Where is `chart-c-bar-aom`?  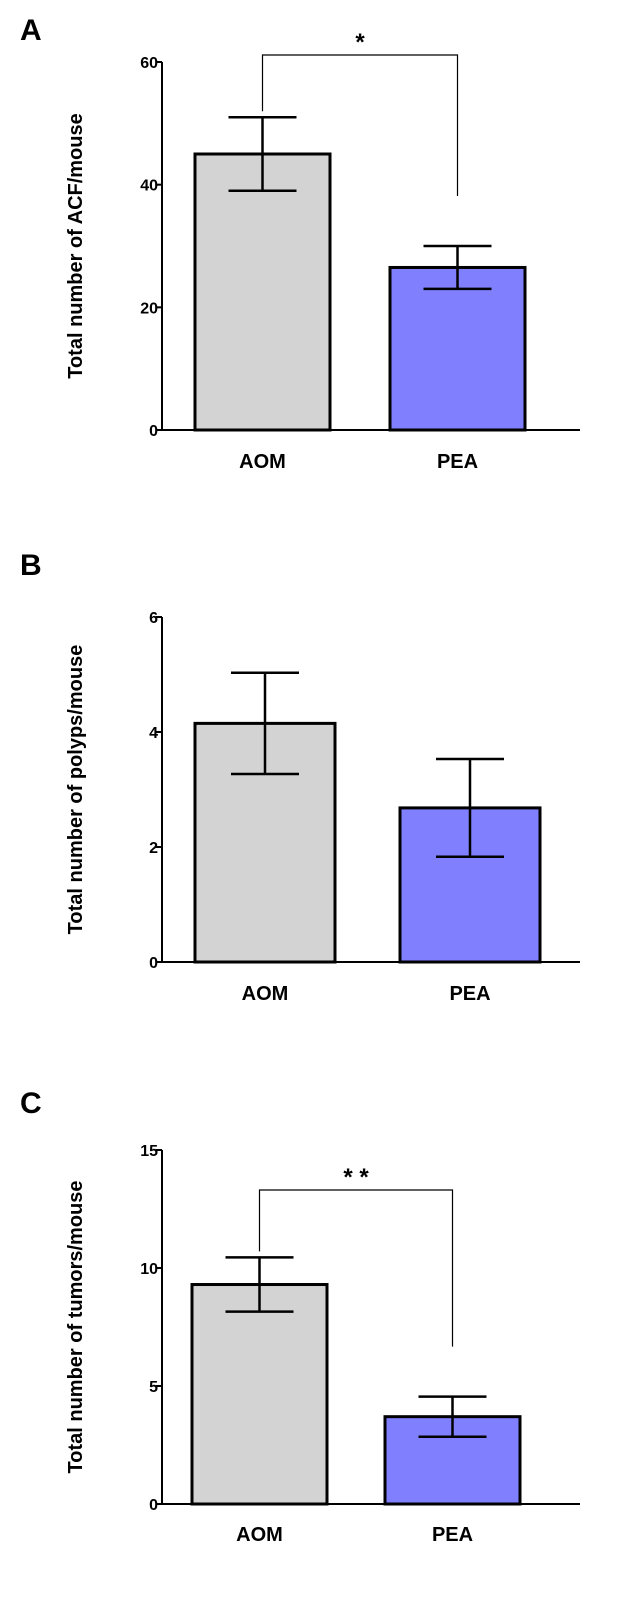 chart-c-bar-aom is located at coordinates (259, 1394).